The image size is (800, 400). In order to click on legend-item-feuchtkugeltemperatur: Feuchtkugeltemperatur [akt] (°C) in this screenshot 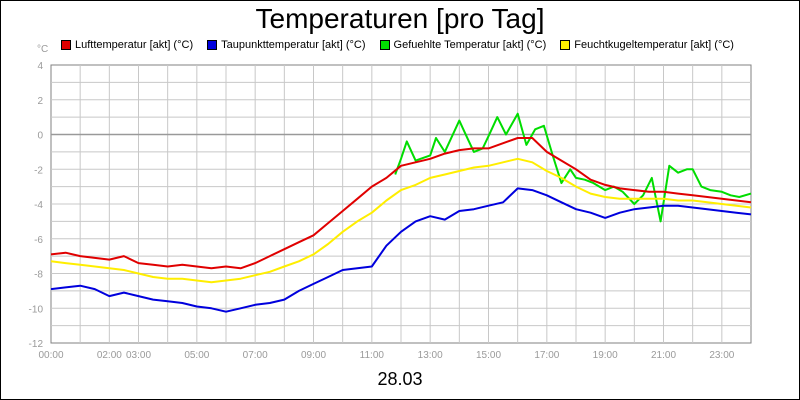, I will do `click(647, 45)`.